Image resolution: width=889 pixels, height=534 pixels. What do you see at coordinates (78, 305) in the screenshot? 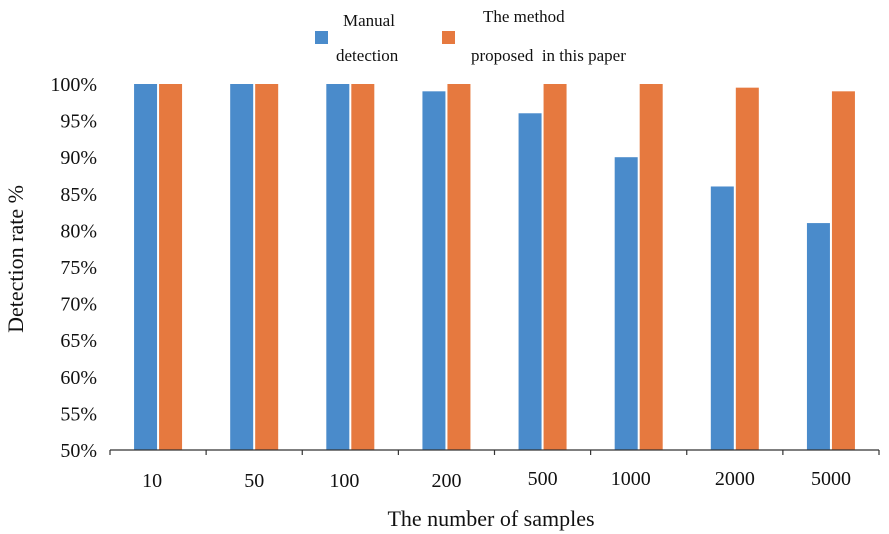
I see `y-tick-label: 70%` at bounding box center [78, 305].